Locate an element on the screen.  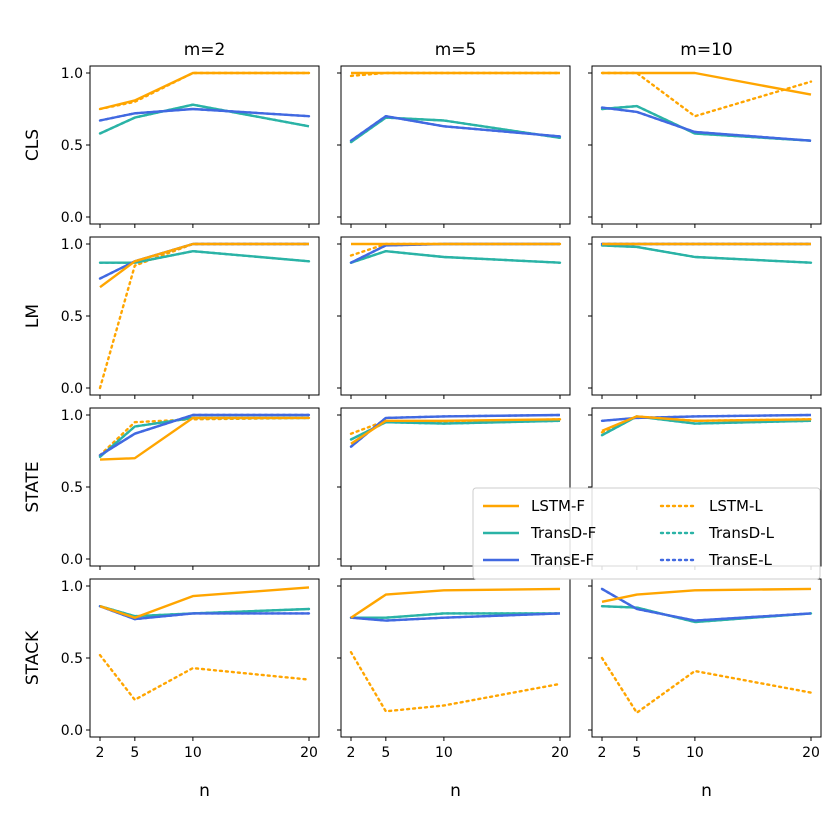
legend-label-transe-f: TransE-F is located at coordinates (562, 560).